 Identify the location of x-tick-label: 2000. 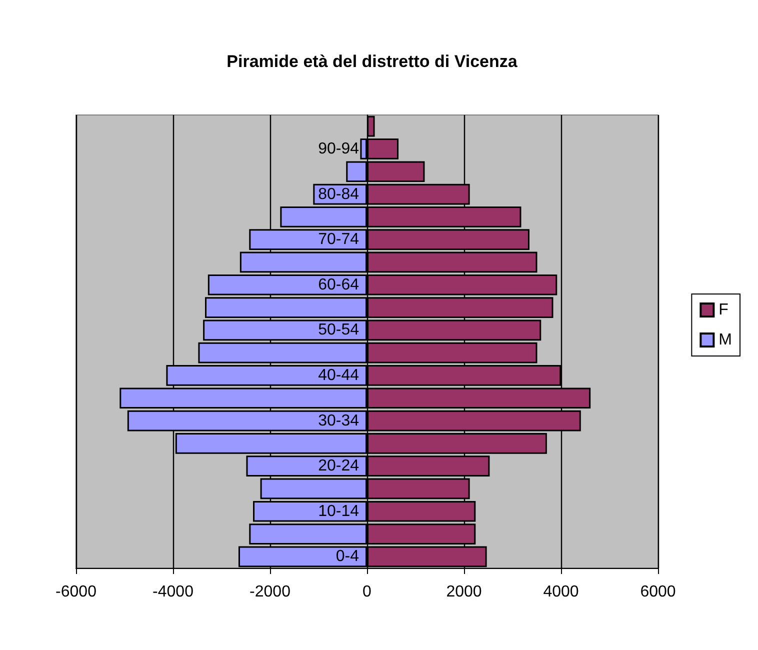
(464, 592).